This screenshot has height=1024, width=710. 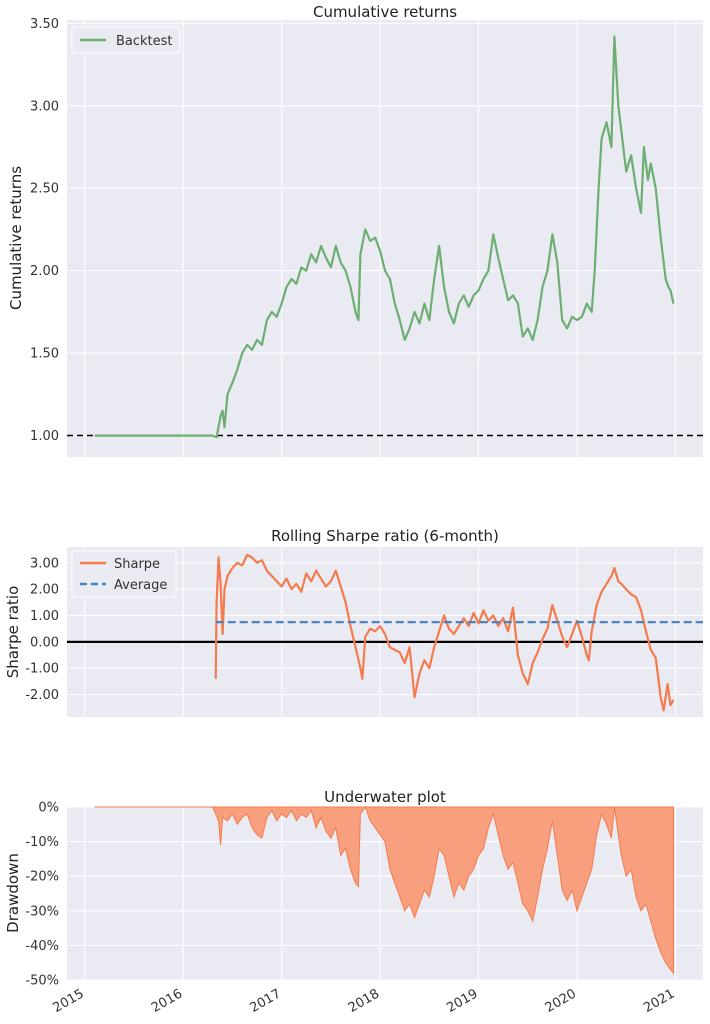 I want to click on x-tick-labels: 2015 2016 2017 2018 2019 2020 2021, so click(x=364, y=1001).